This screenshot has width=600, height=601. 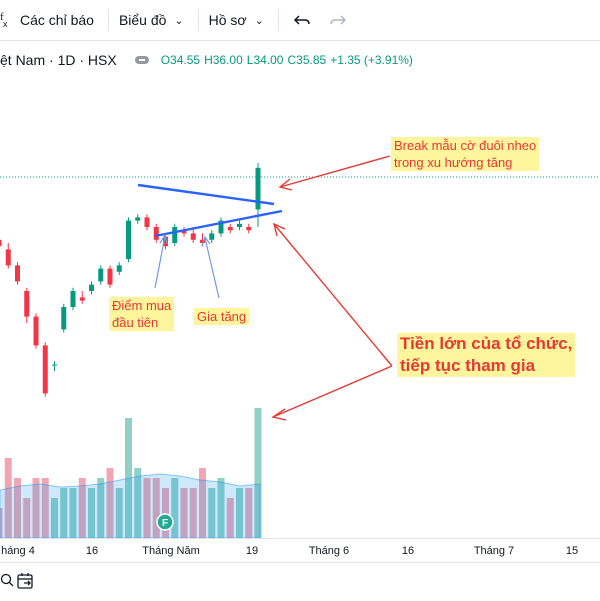 I want to click on chevron-down-icon: ⌄, so click(x=179, y=20).